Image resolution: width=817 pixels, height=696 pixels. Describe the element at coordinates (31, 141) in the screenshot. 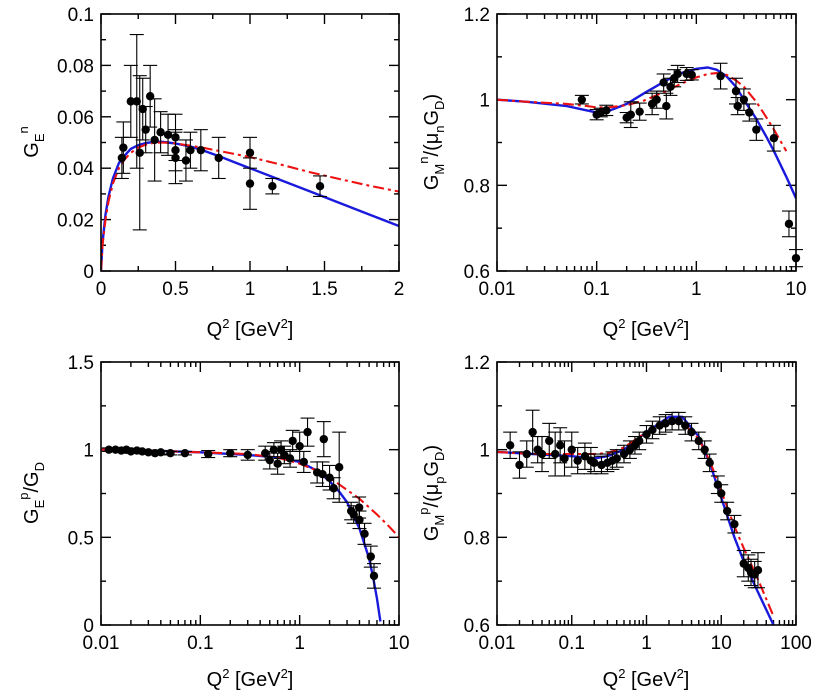

I see `y-axis-label: GEn` at that location.